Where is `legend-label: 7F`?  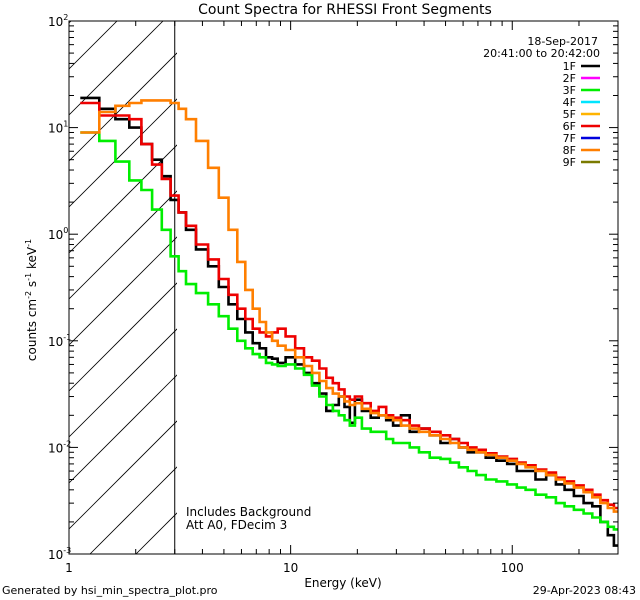
legend-label: 7F is located at coordinates (569, 138).